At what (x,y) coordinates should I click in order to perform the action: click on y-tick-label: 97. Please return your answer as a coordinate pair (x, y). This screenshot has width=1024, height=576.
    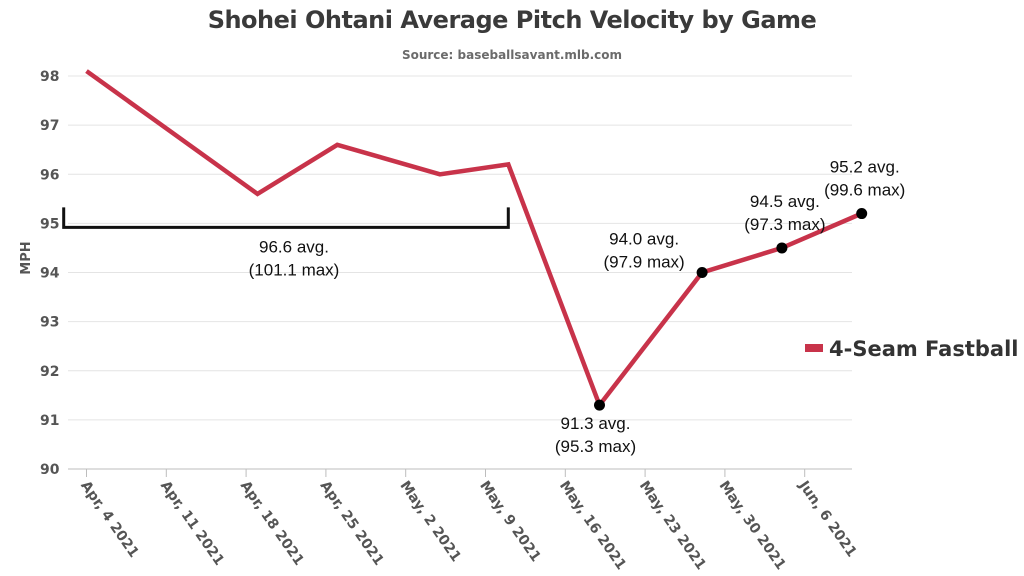
    Looking at the image, I should click on (49, 126).